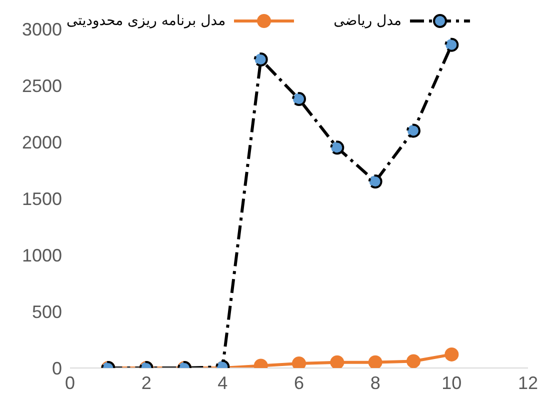 This screenshot has height=407, width=558. What do you see at coordinates (299, 382) in the screenshot?
I see `x-tick-label: 6` at bounding box center [299, 382].